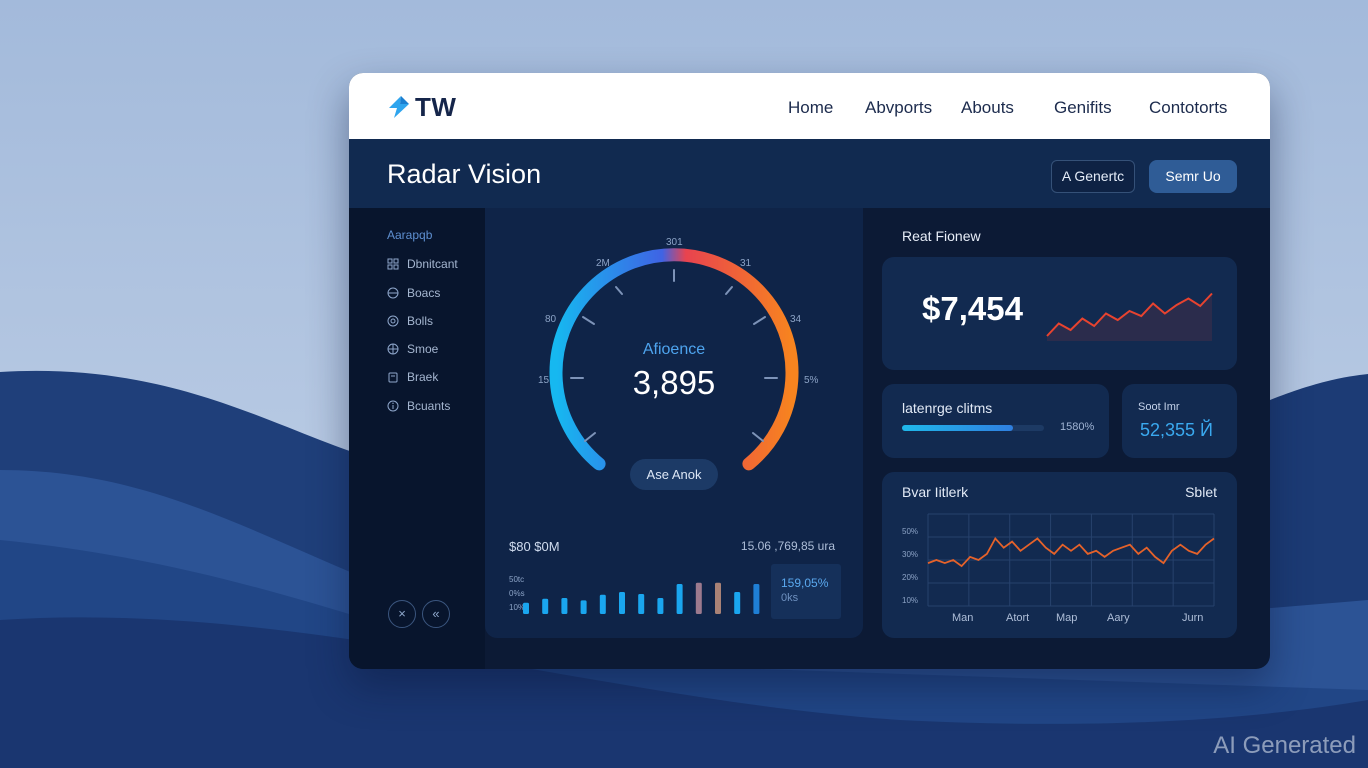 The image size is (1368, 768). Describe the element at coordinates (1284, 745) in the screenshot. I see `watermark-text: AI Generated` at that location.